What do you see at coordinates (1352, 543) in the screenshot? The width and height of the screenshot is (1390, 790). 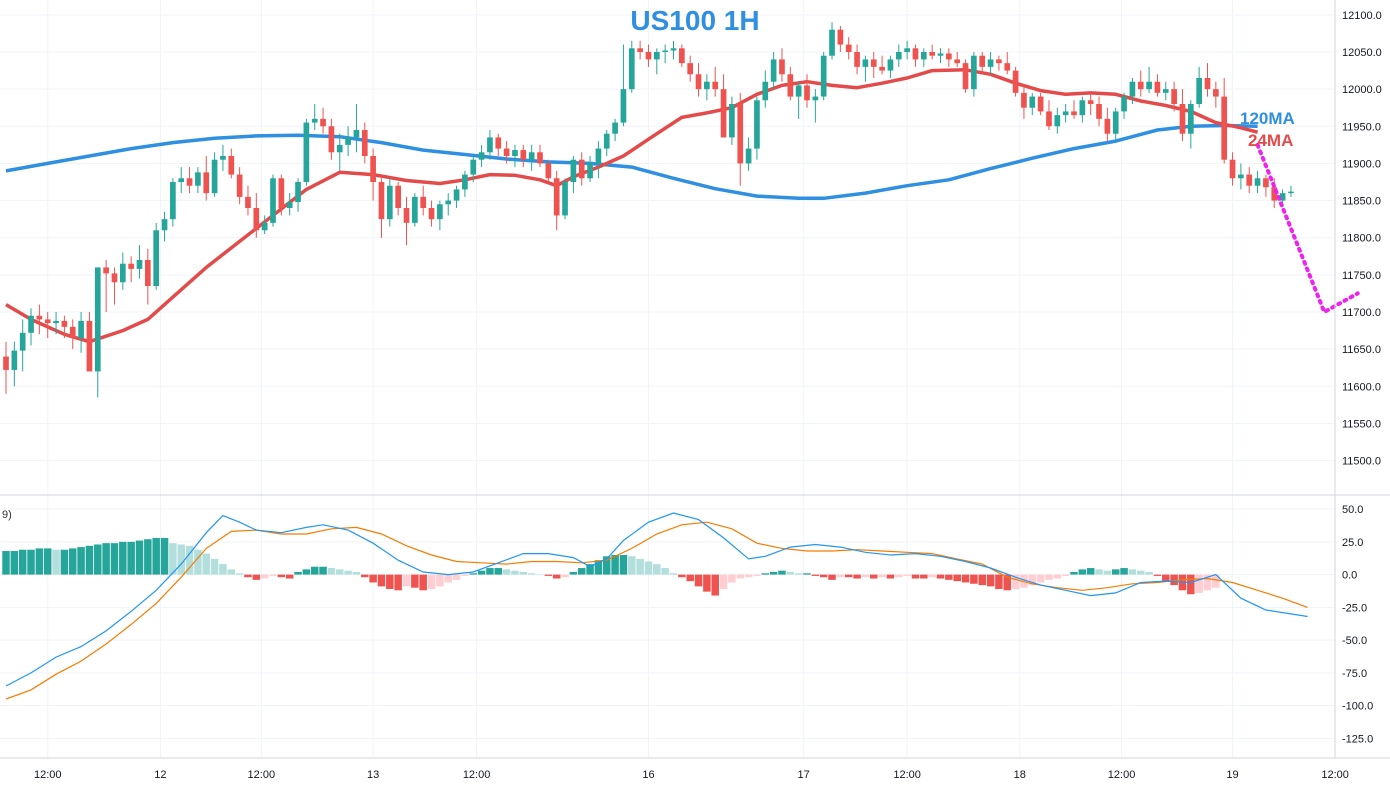 I see `macd-tick-label: 25.0` at bounding box center [1352, 543].